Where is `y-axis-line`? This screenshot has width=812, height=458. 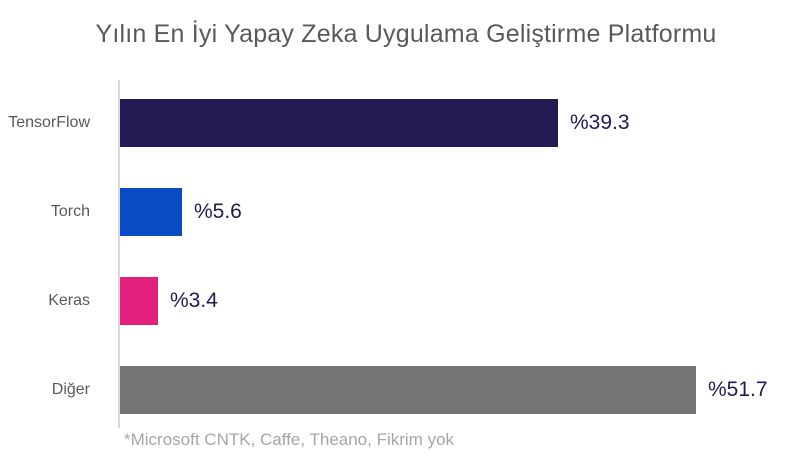
y-axis-line is located at coordinates (119, 254).